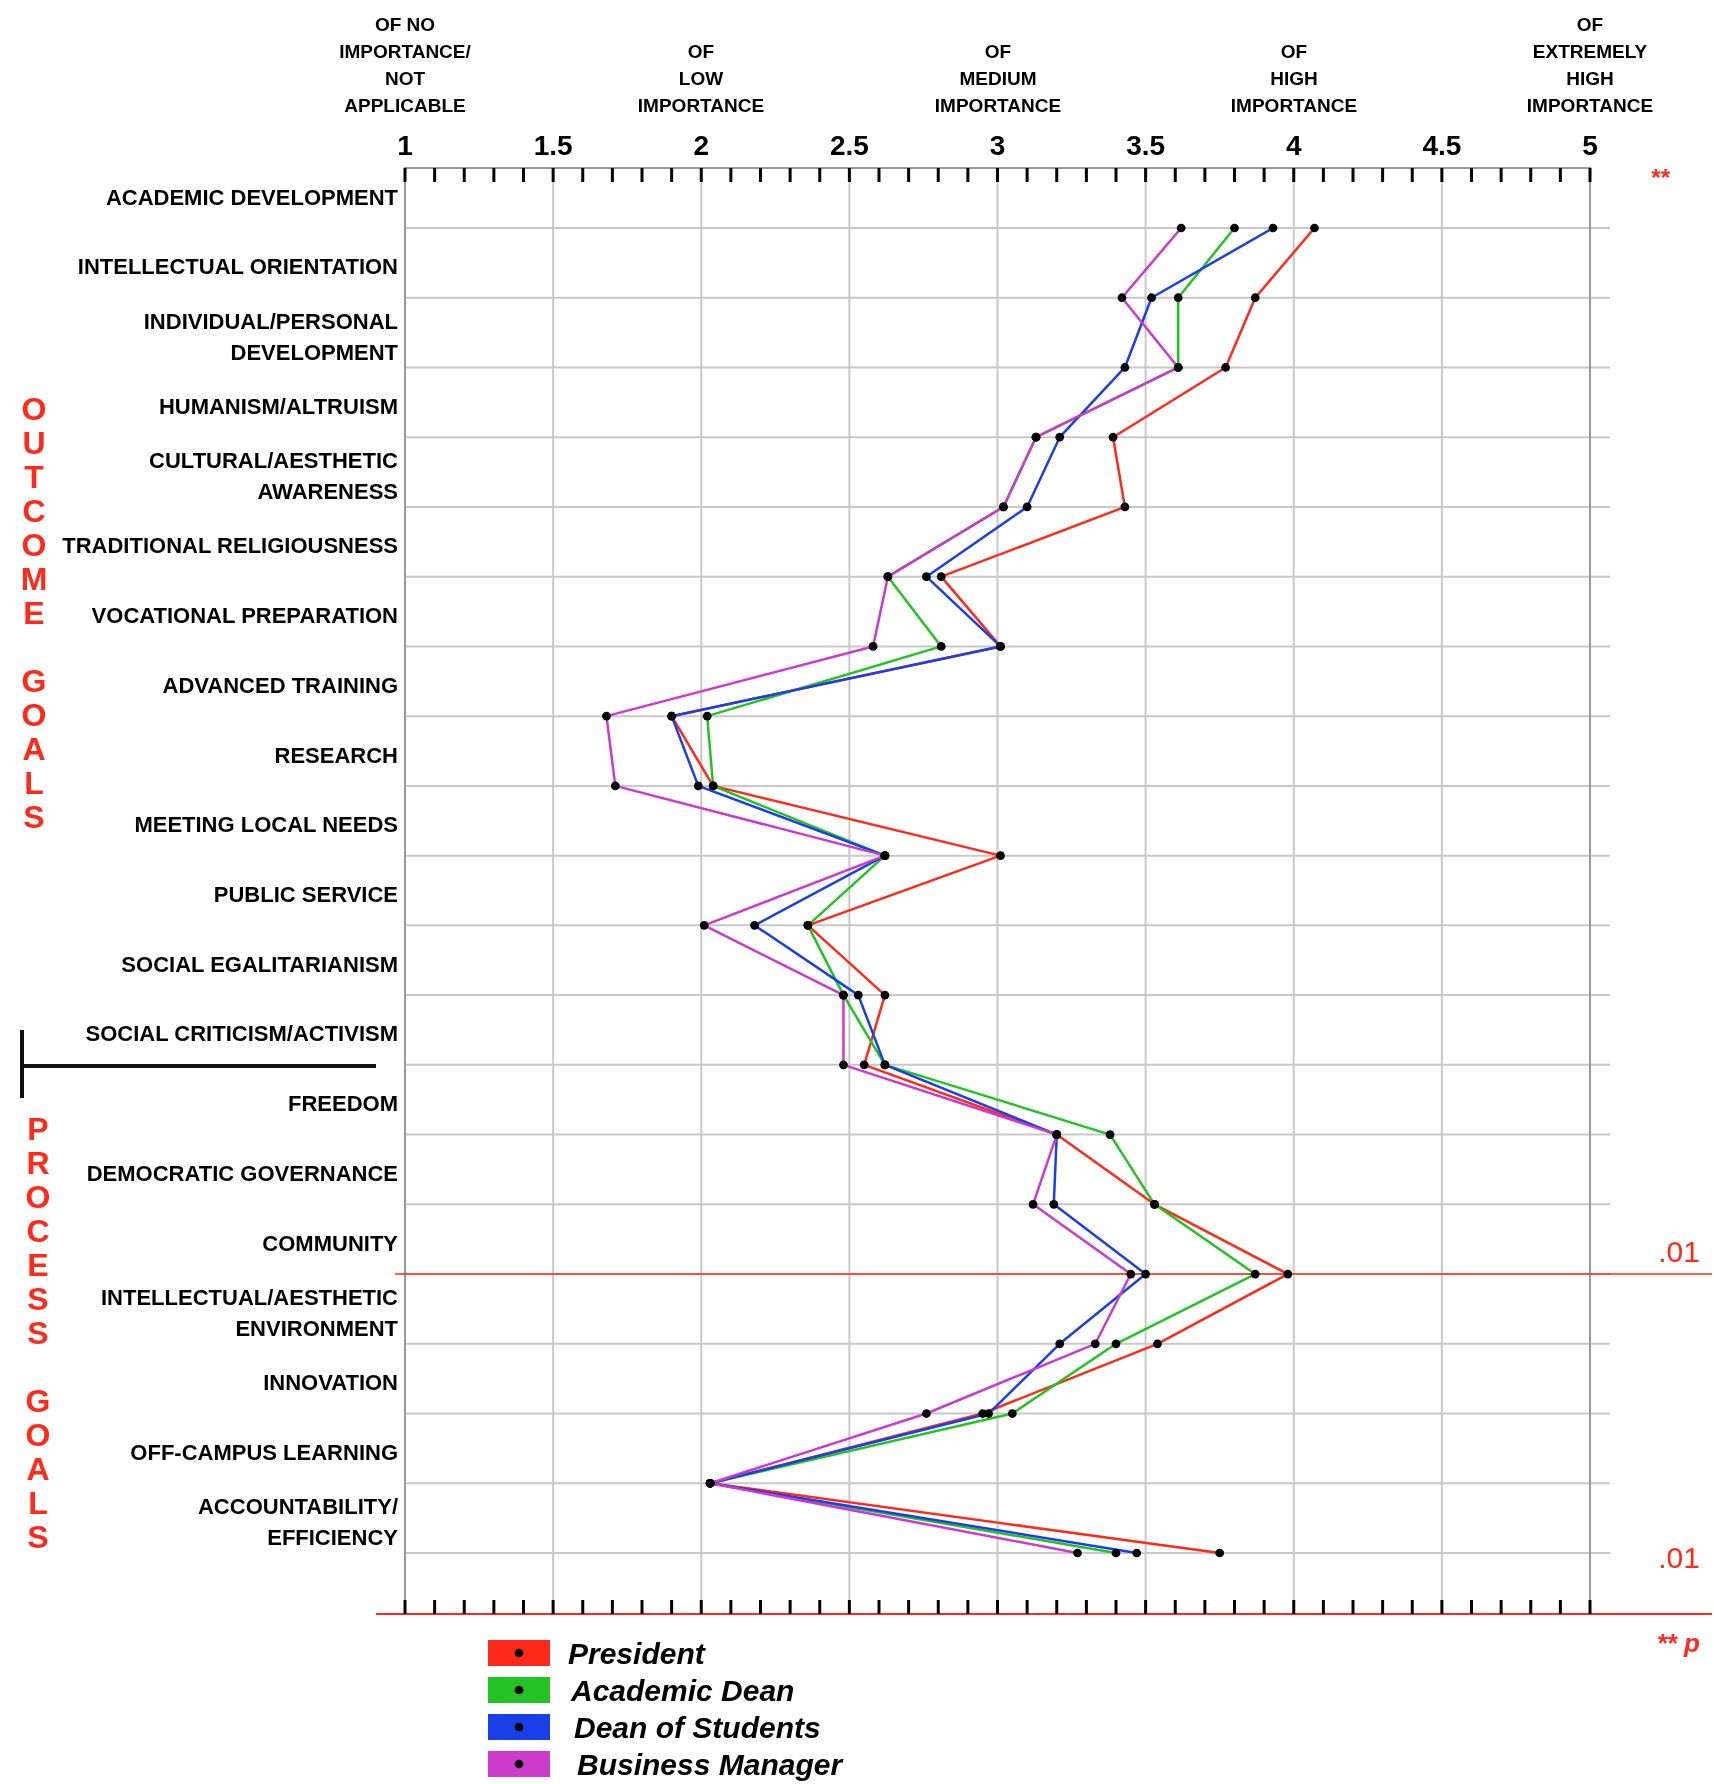 The image size is (1714, 1784). What do you see at coordinates (1293, 145) in the screenshot?
I see `x-tick-label: 4` at bounding box center [1293, 145].